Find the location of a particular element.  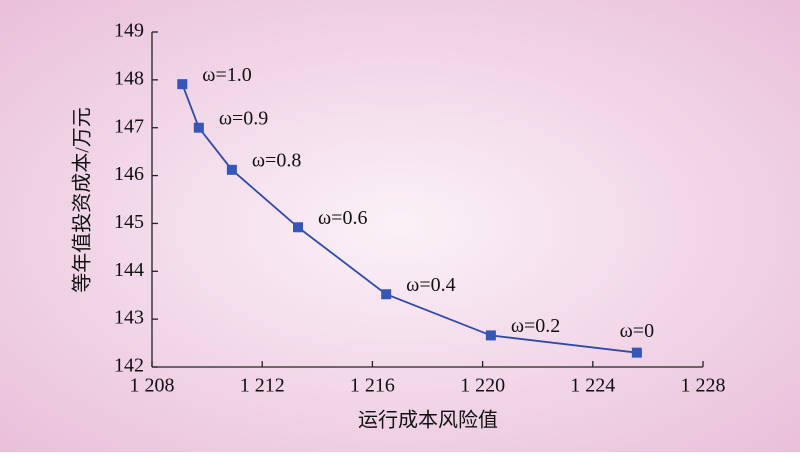

x-tick-label: 1 228 is located at coordinates (703, 386).